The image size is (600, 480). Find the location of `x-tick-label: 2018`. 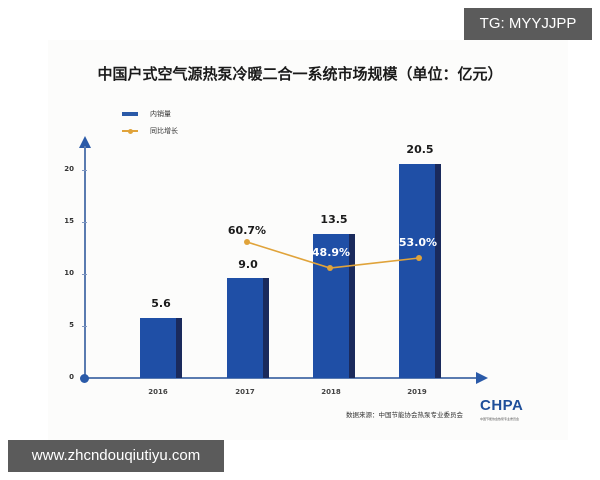

x-tick-label: 2018 is located at coordinates (331, 392).